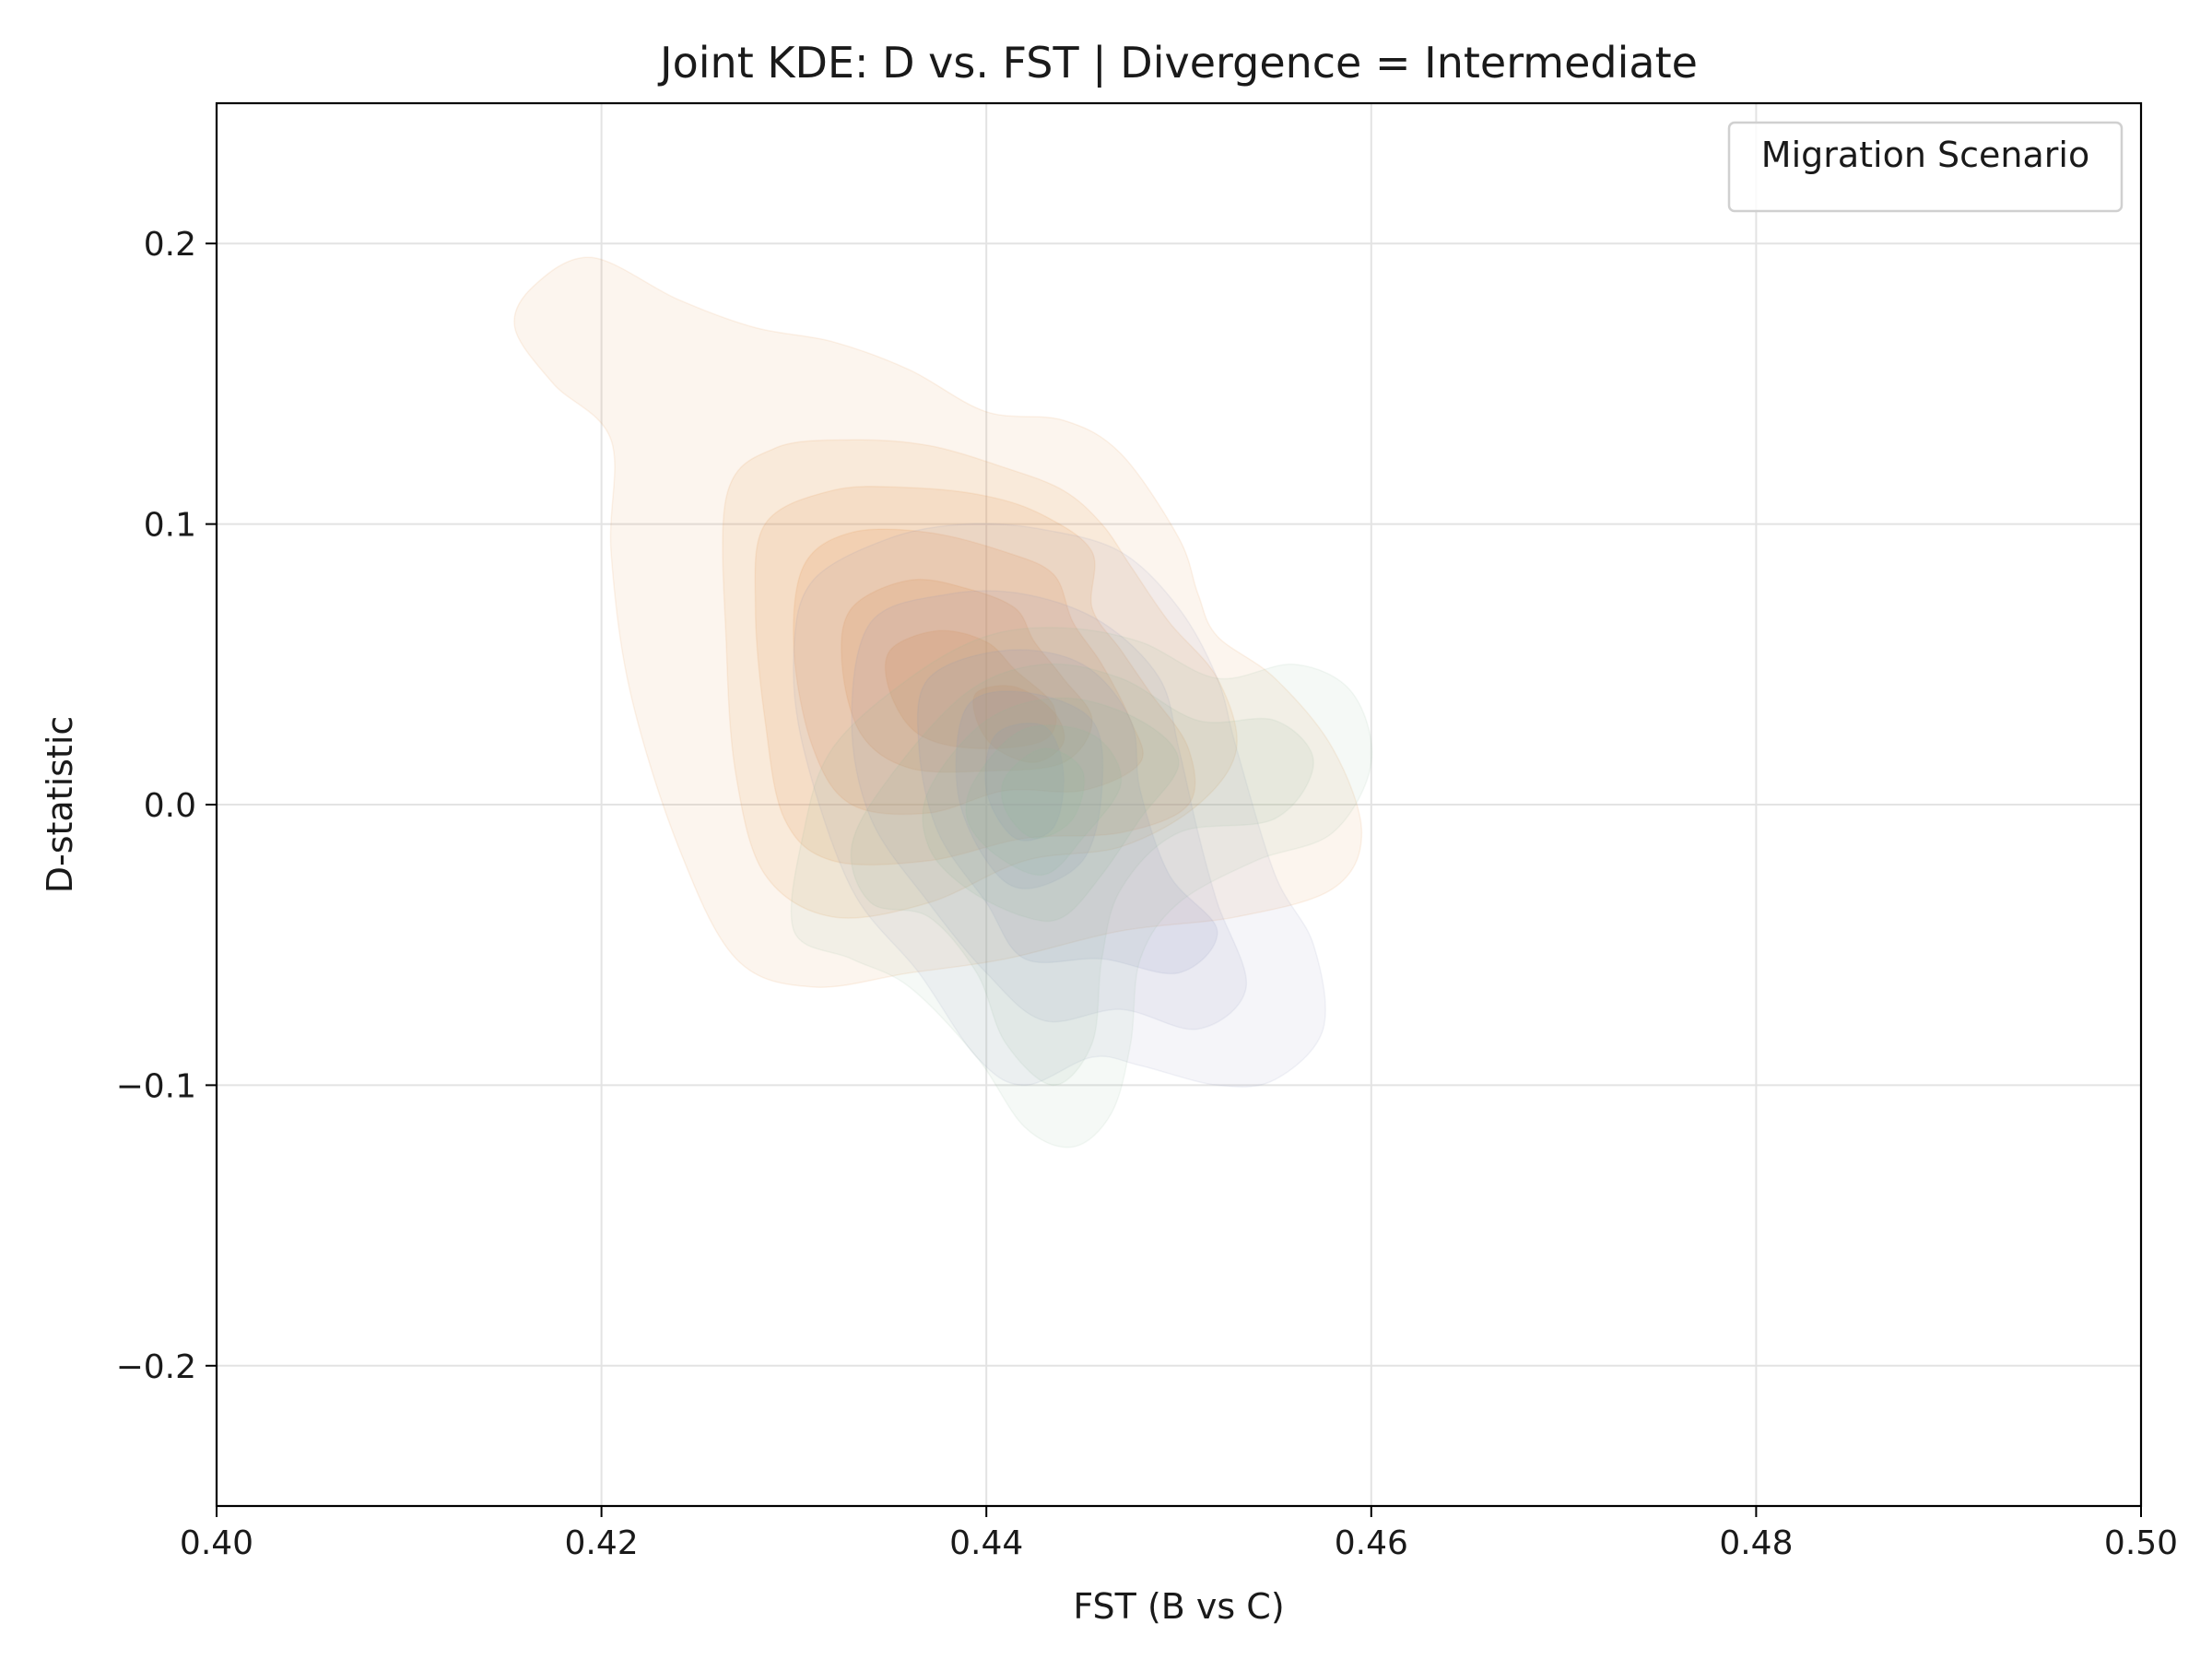 This screenshot has width=2212, height=1659. I want to click on y-tick-label-0: −0.2, so click(156, 1367).